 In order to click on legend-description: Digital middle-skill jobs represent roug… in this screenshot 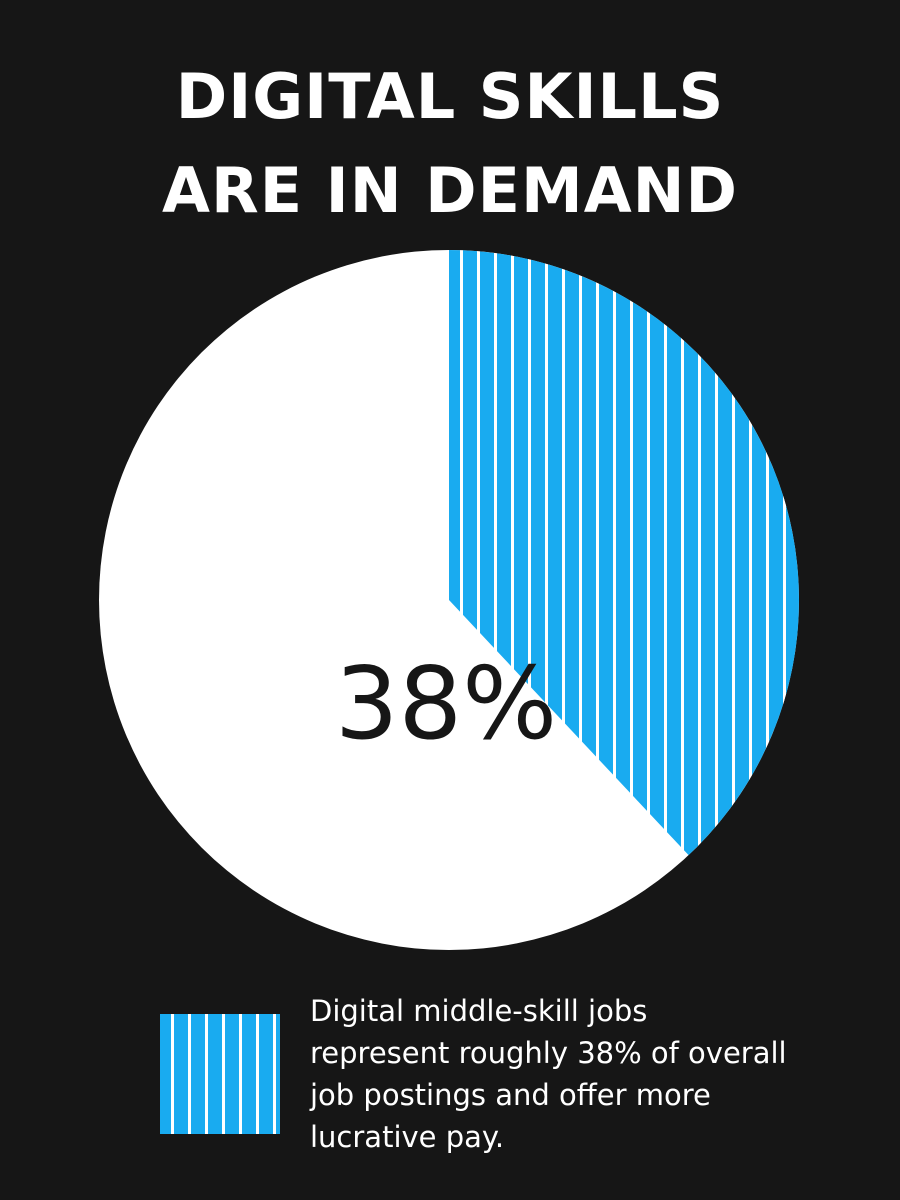, I will do `click(548, 1074)`.